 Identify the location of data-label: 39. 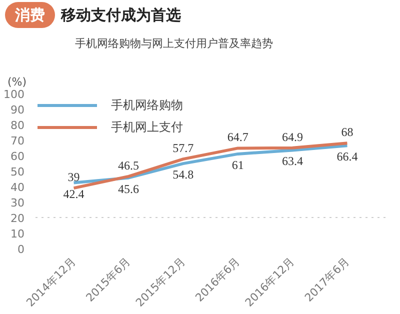
(74, 177).